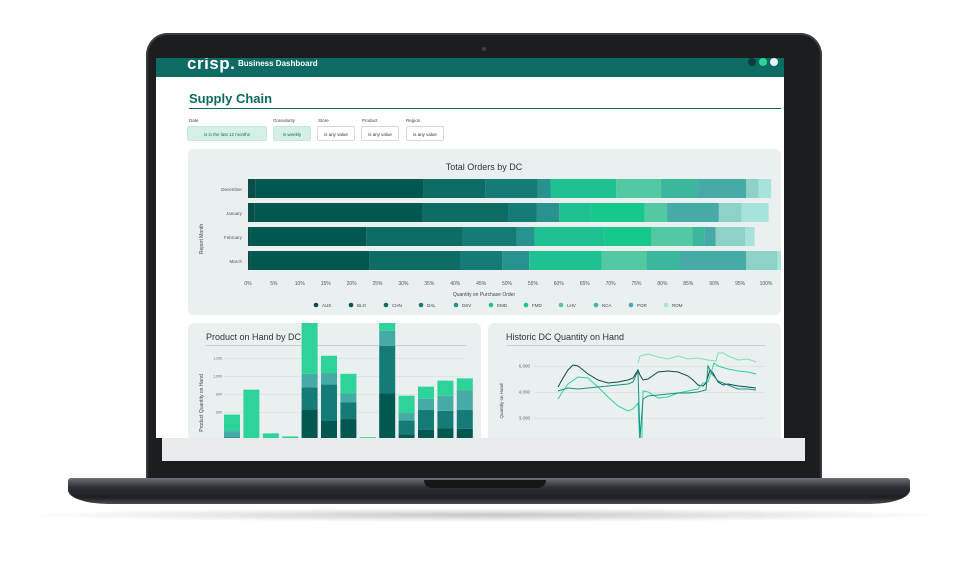 This screenshot has height=578, width=970. I want to click on x-tick-label: 60%, so click(559, 284).